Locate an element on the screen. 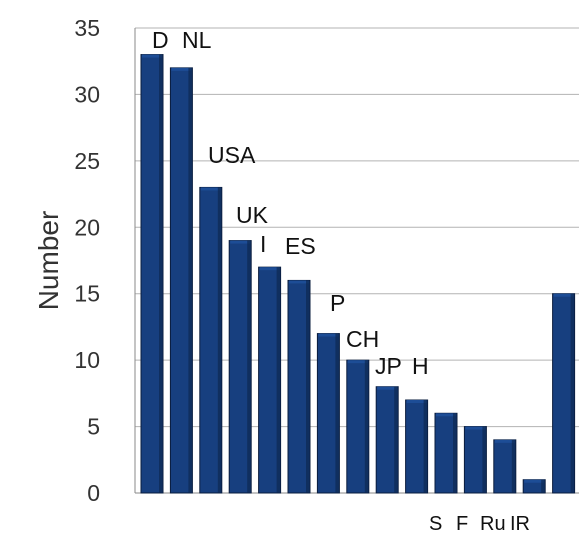 The image size is (579, 541). bar-shadow-H is located at coordinates (425, 446).